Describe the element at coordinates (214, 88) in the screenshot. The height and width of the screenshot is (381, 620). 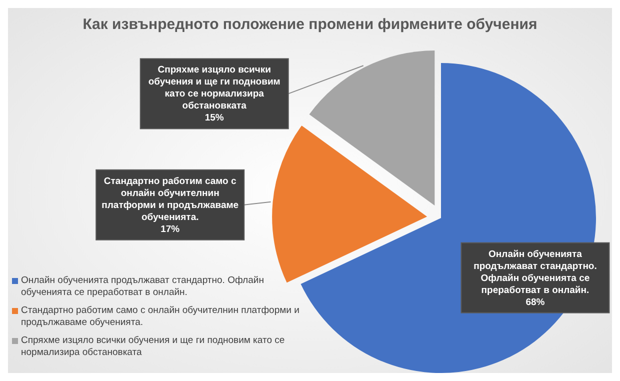
I see `slice-label: Спряхме изцяло всички обучения и ще ги подновим като се нормализира обстановката` at that location.